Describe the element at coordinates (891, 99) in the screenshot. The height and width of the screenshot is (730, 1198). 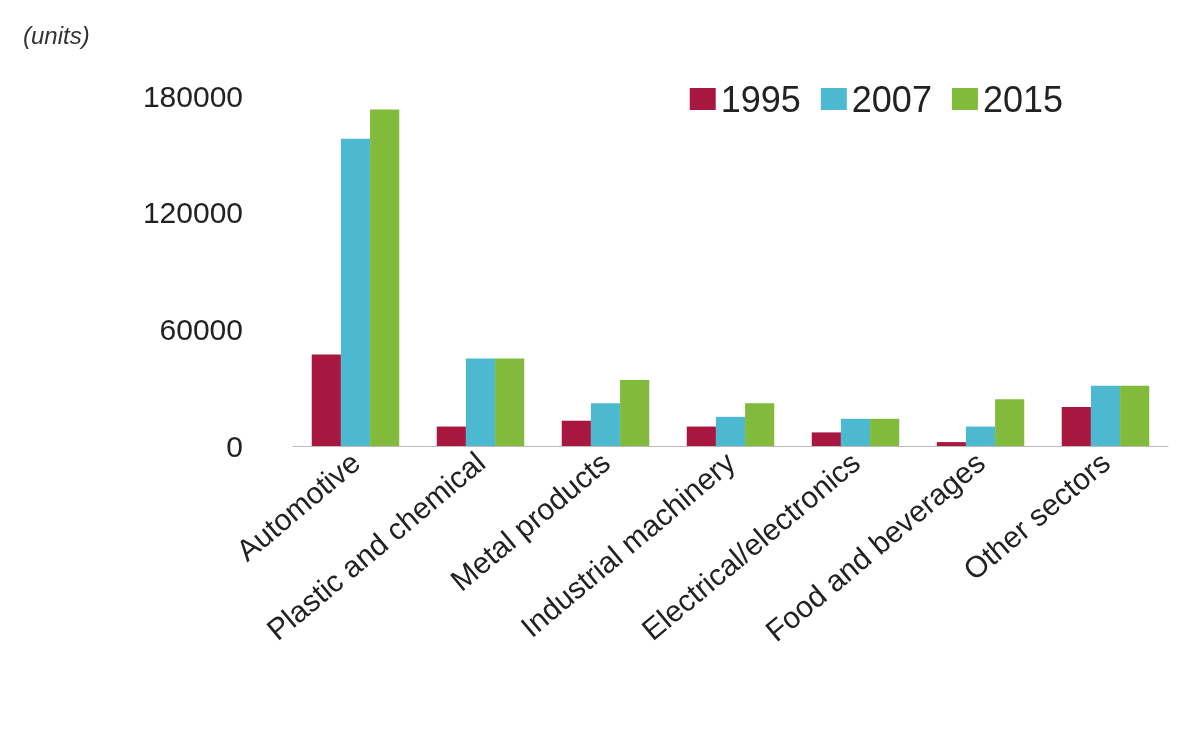
I see `legend-label: 2007` at that location.